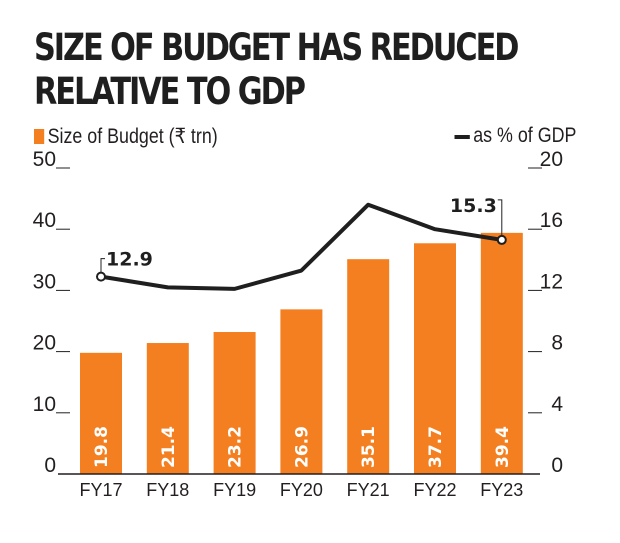 This screenshot has width=620, height=543. What do you see at coordinates (462, 137) in the screenshot?
I see `legend-line-swatch` at bounding box center [462, 137].